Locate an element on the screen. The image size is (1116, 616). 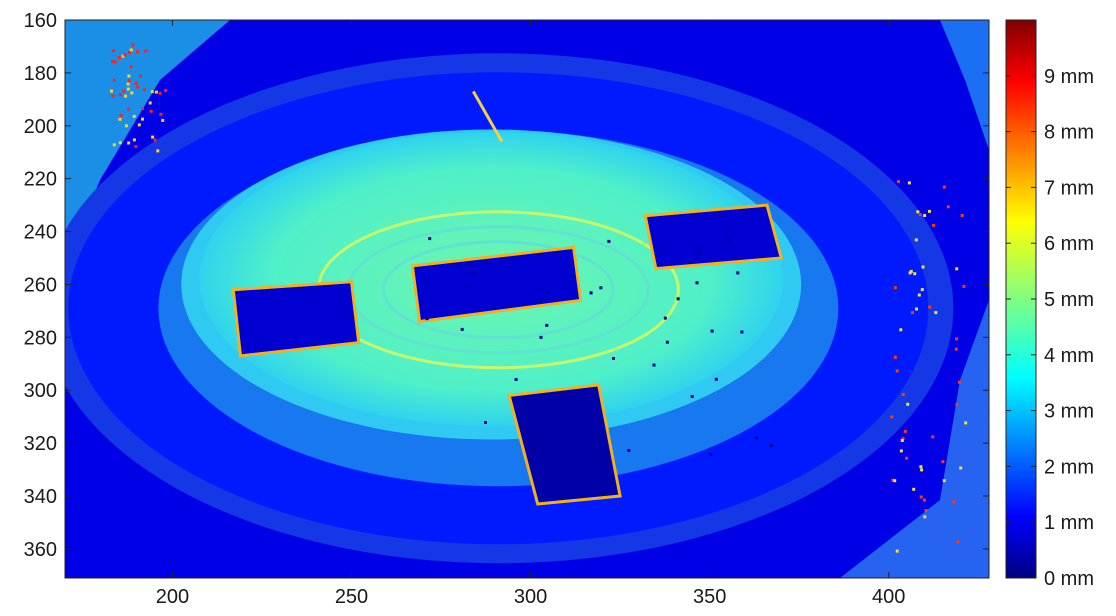
center-ring is located at coordinates (498, 290).